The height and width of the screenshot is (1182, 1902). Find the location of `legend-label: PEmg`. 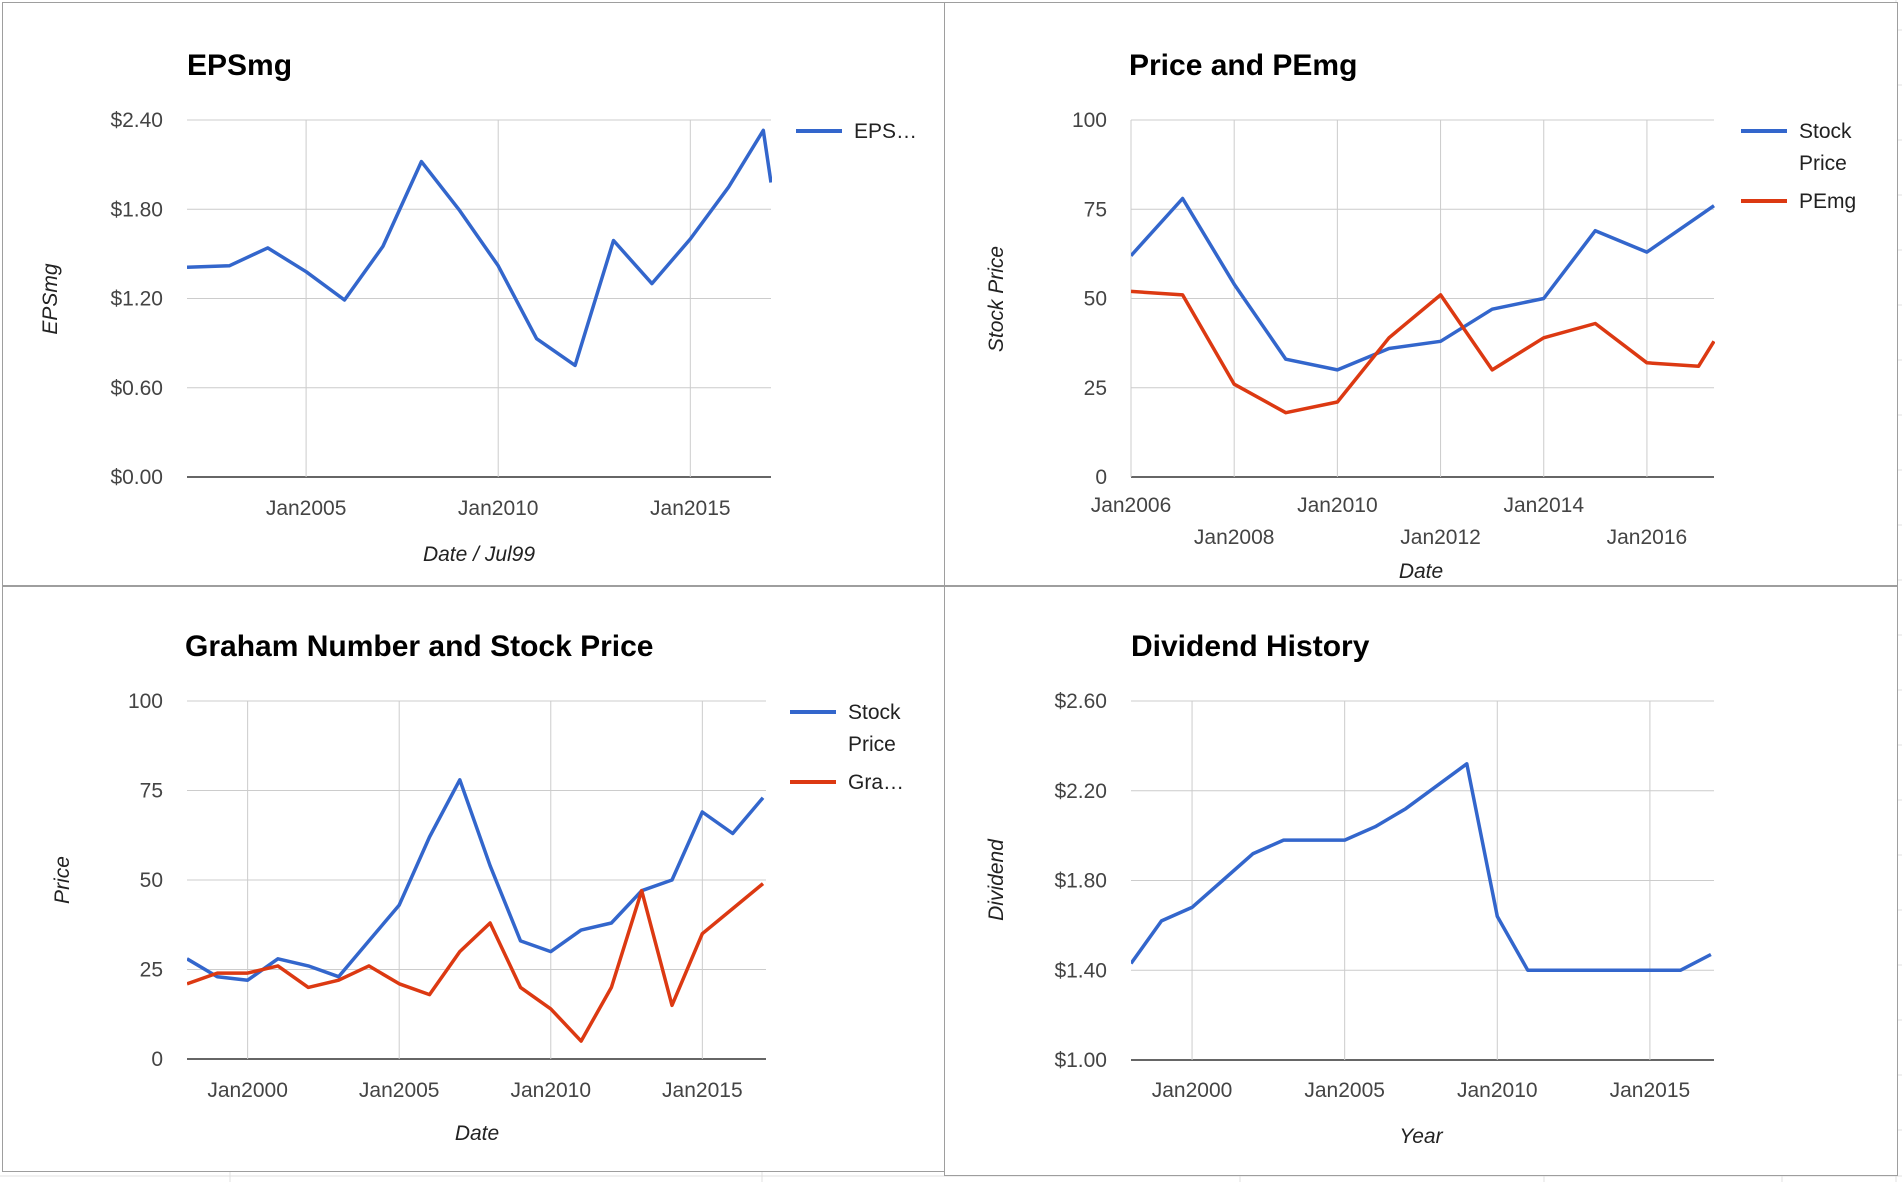

legend-label: PEmg is located at coordinates (1827, 201).